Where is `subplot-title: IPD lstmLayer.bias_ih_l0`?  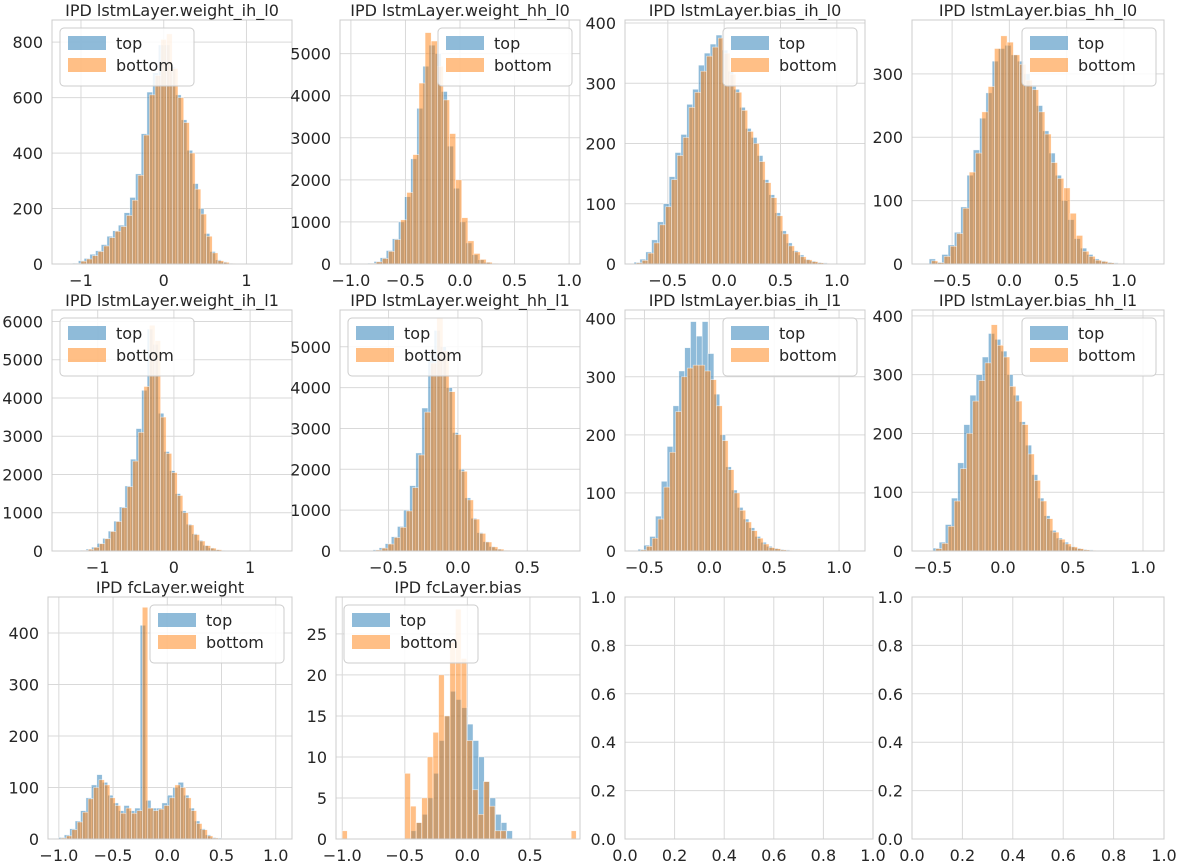 subplot-title: IPD lstmLayer.bias_ih_l0 is located at coordinates (745, 11).